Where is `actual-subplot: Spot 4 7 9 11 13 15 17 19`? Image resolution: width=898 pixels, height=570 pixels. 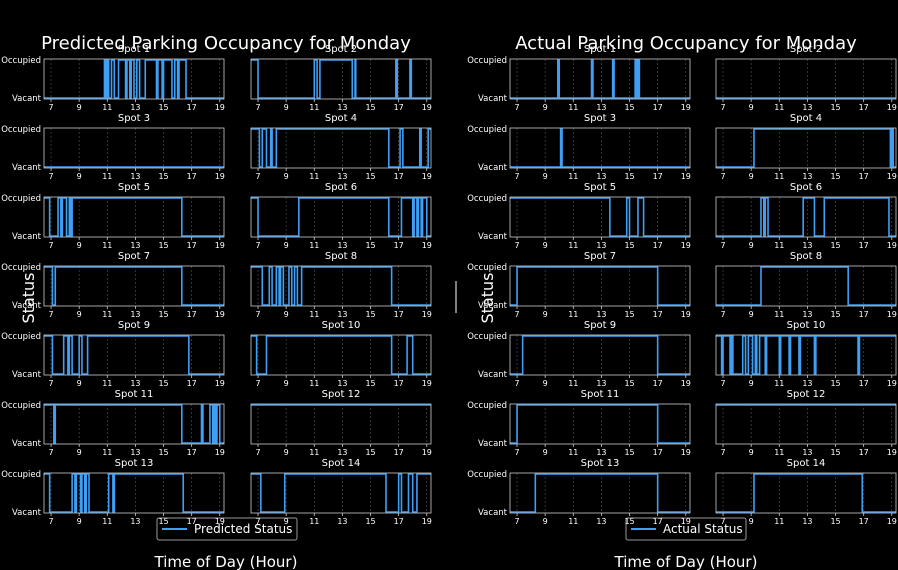 actual-subplot: Spot 4 7 9 11 13 15 17 19 is located at coordinates (806, 147).